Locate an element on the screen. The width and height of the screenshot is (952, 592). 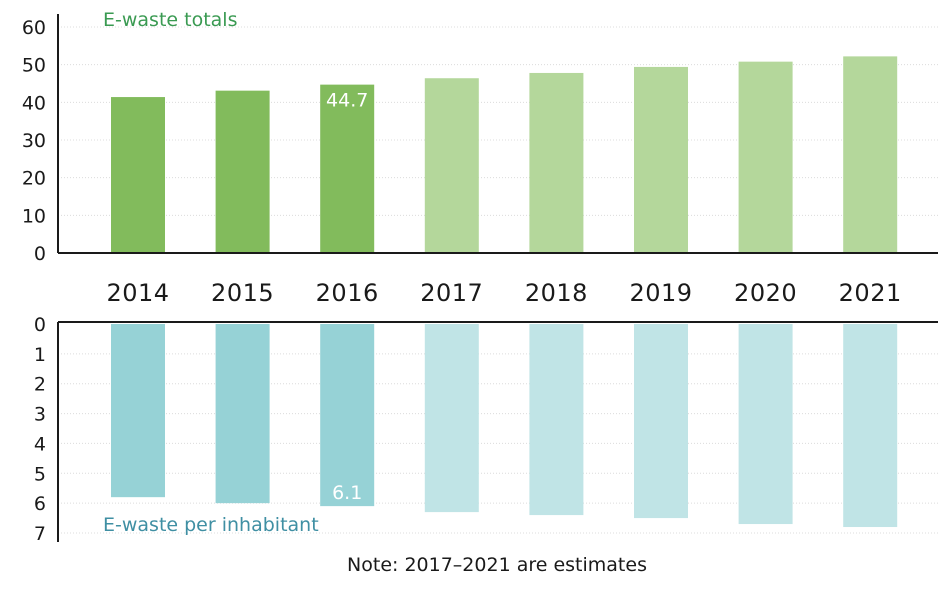
bottom-panel-y-ticks: 0 1 2 3 4 5 6 7 is located at coordinates (40, 429).